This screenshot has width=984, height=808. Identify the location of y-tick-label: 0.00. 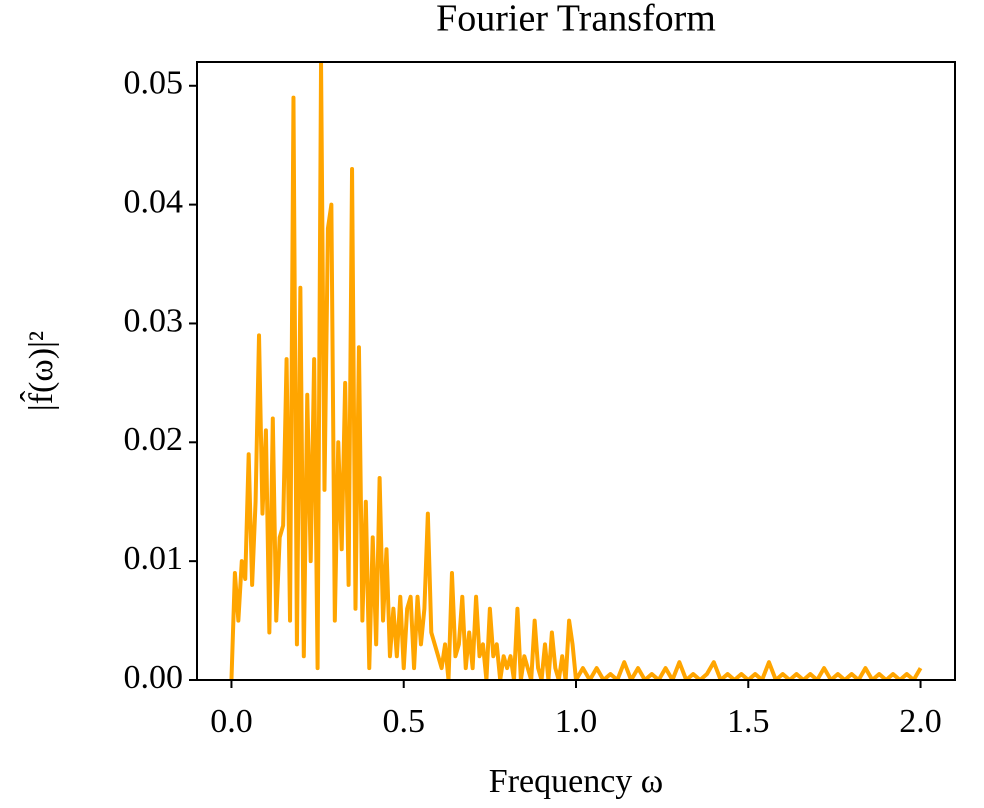
(154, 677).